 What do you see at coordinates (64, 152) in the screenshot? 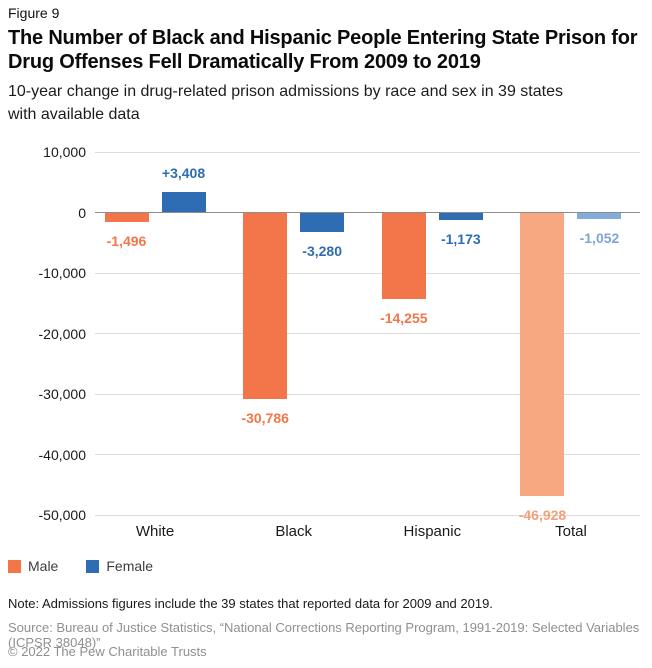
I see `y-tick-label: 10,000` at bounding box center [64, 152].